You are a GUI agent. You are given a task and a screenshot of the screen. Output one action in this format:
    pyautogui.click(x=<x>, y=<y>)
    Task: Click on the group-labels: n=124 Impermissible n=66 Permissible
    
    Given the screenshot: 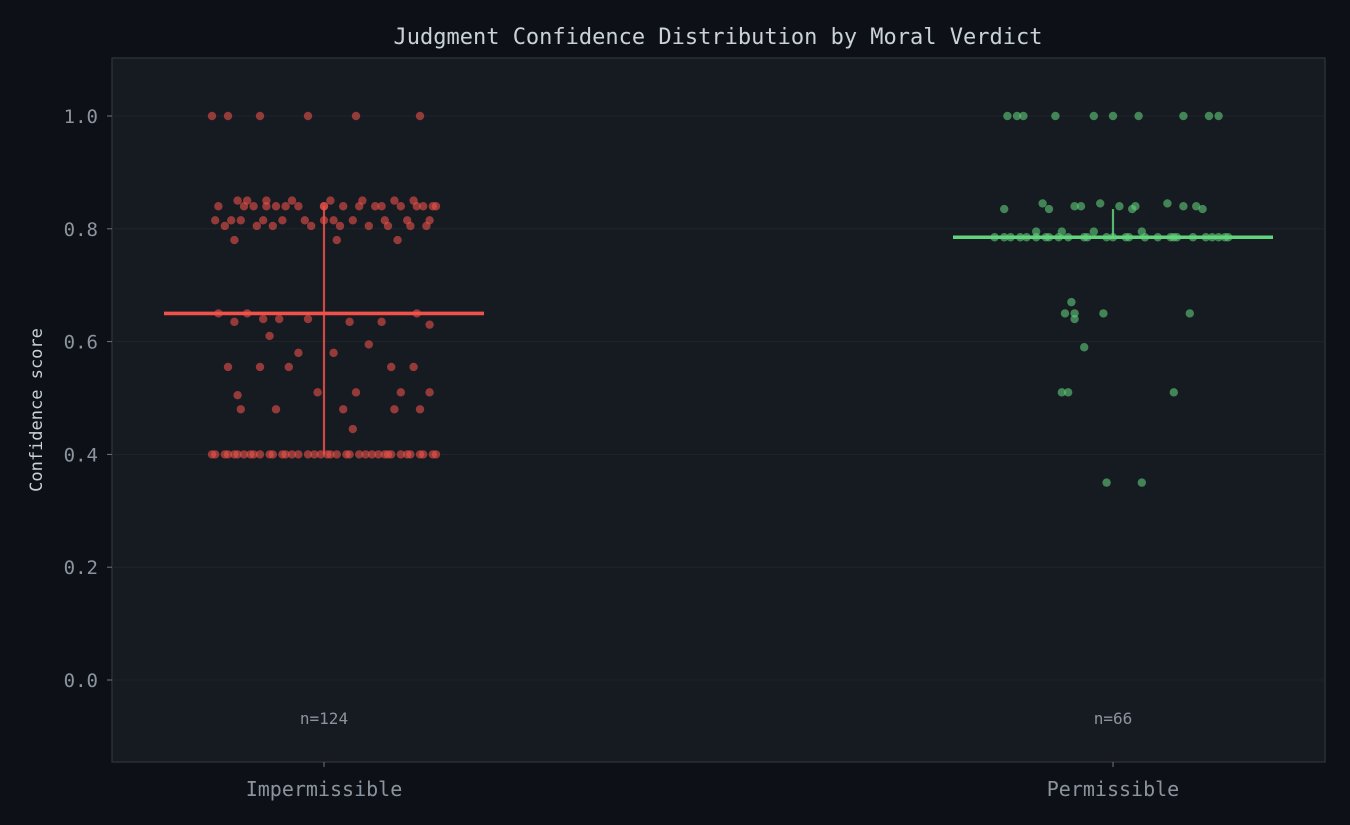 What is the action you would take?
    pyautogui.click(x=713, y=755)
    